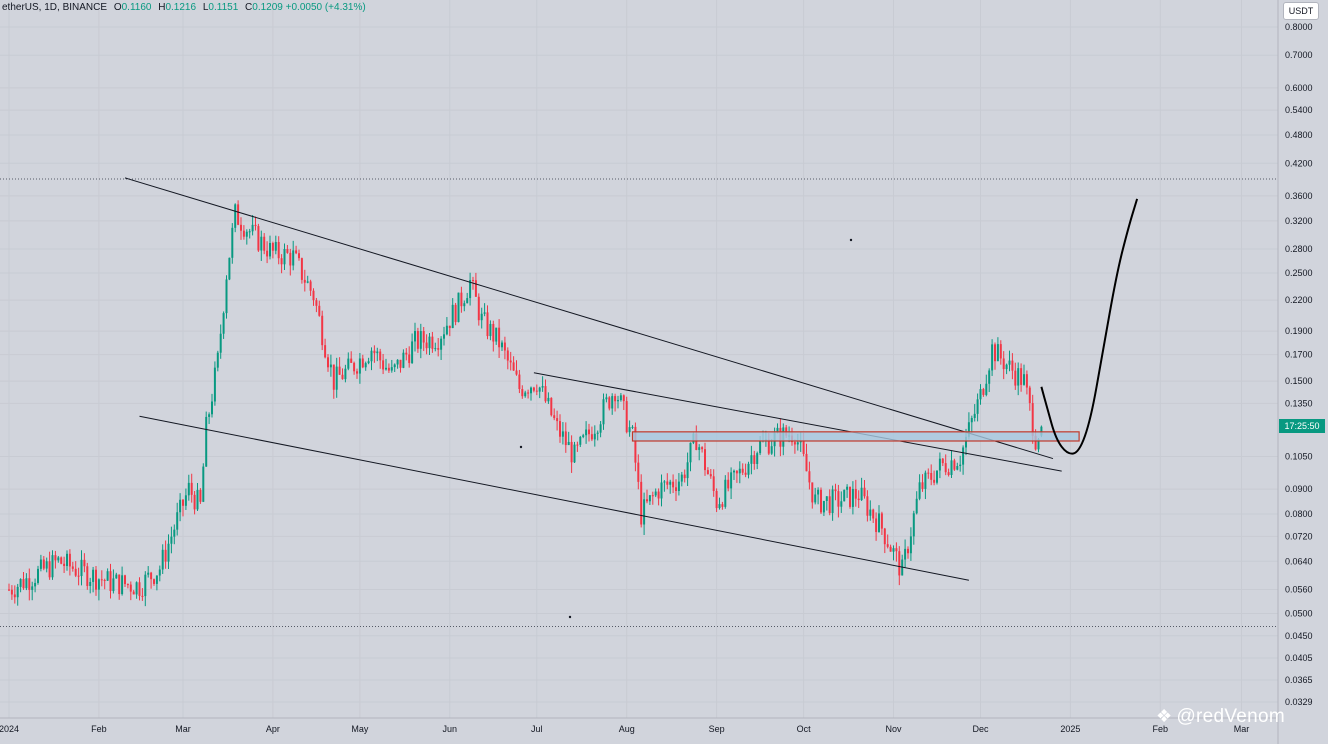 The width and height of the screenshot is (1328, 744). What do you see at coordinates (855, 436) in the screenshot?
I see `support-zone-rect` at bounding box center [855, 436].